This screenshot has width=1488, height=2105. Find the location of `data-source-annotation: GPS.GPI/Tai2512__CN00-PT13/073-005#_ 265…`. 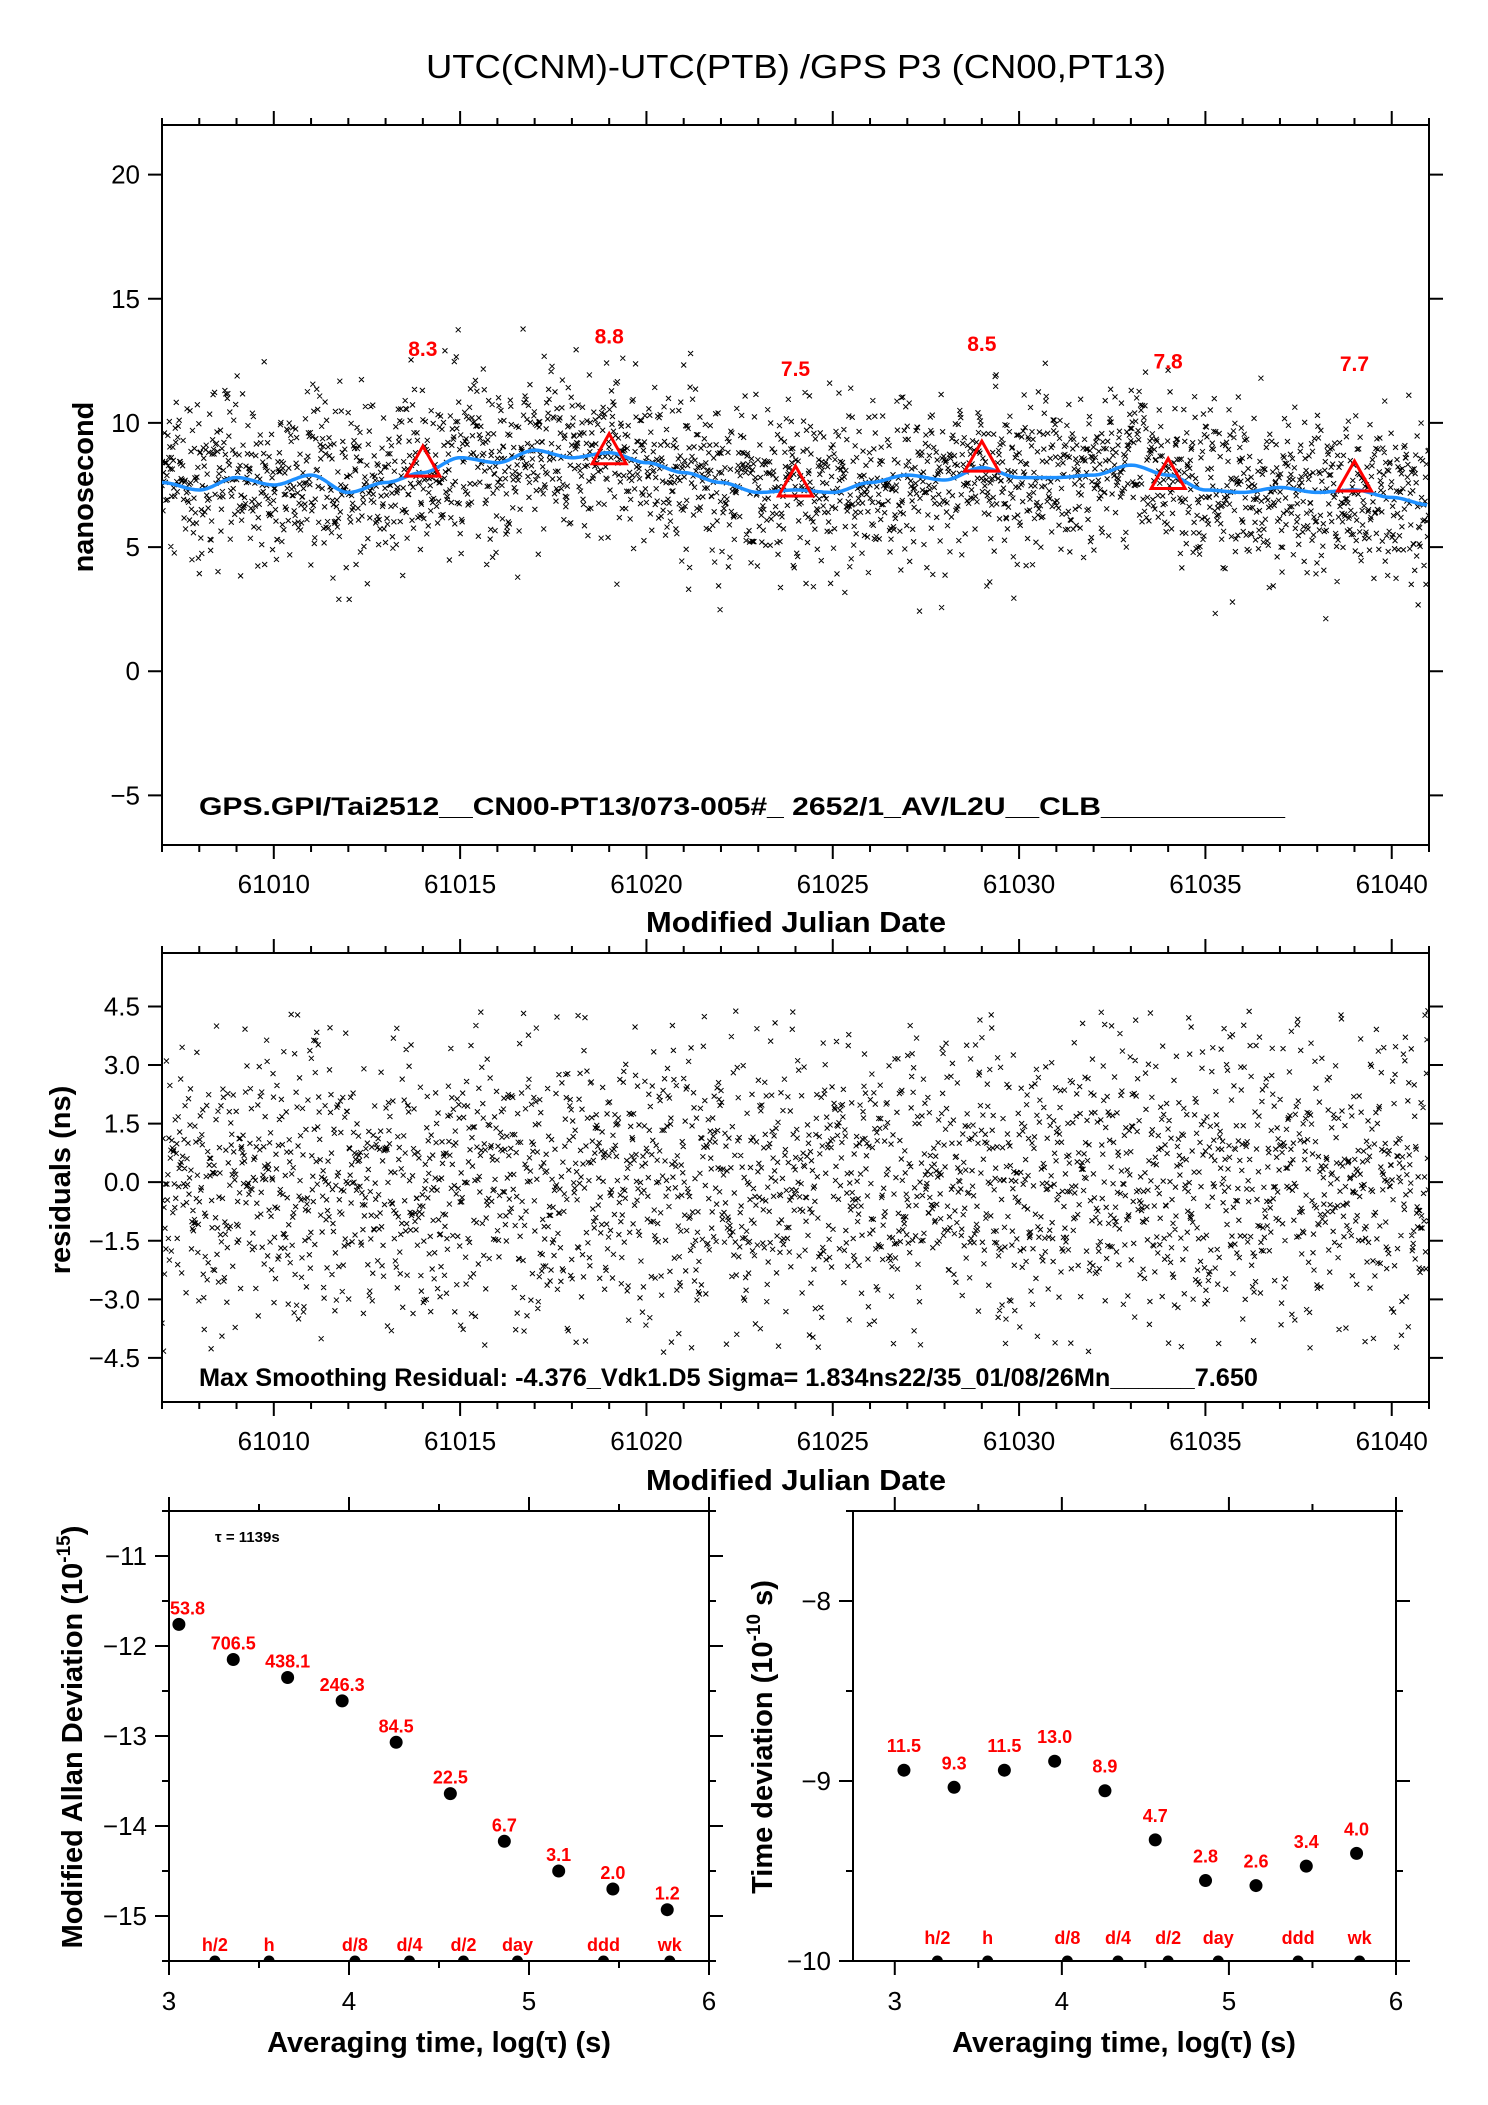

data-source-annotation: GPS.GPI/Tai2512__CN00-PT13/073-005#_ 265… is located at coordinates (742, 807).